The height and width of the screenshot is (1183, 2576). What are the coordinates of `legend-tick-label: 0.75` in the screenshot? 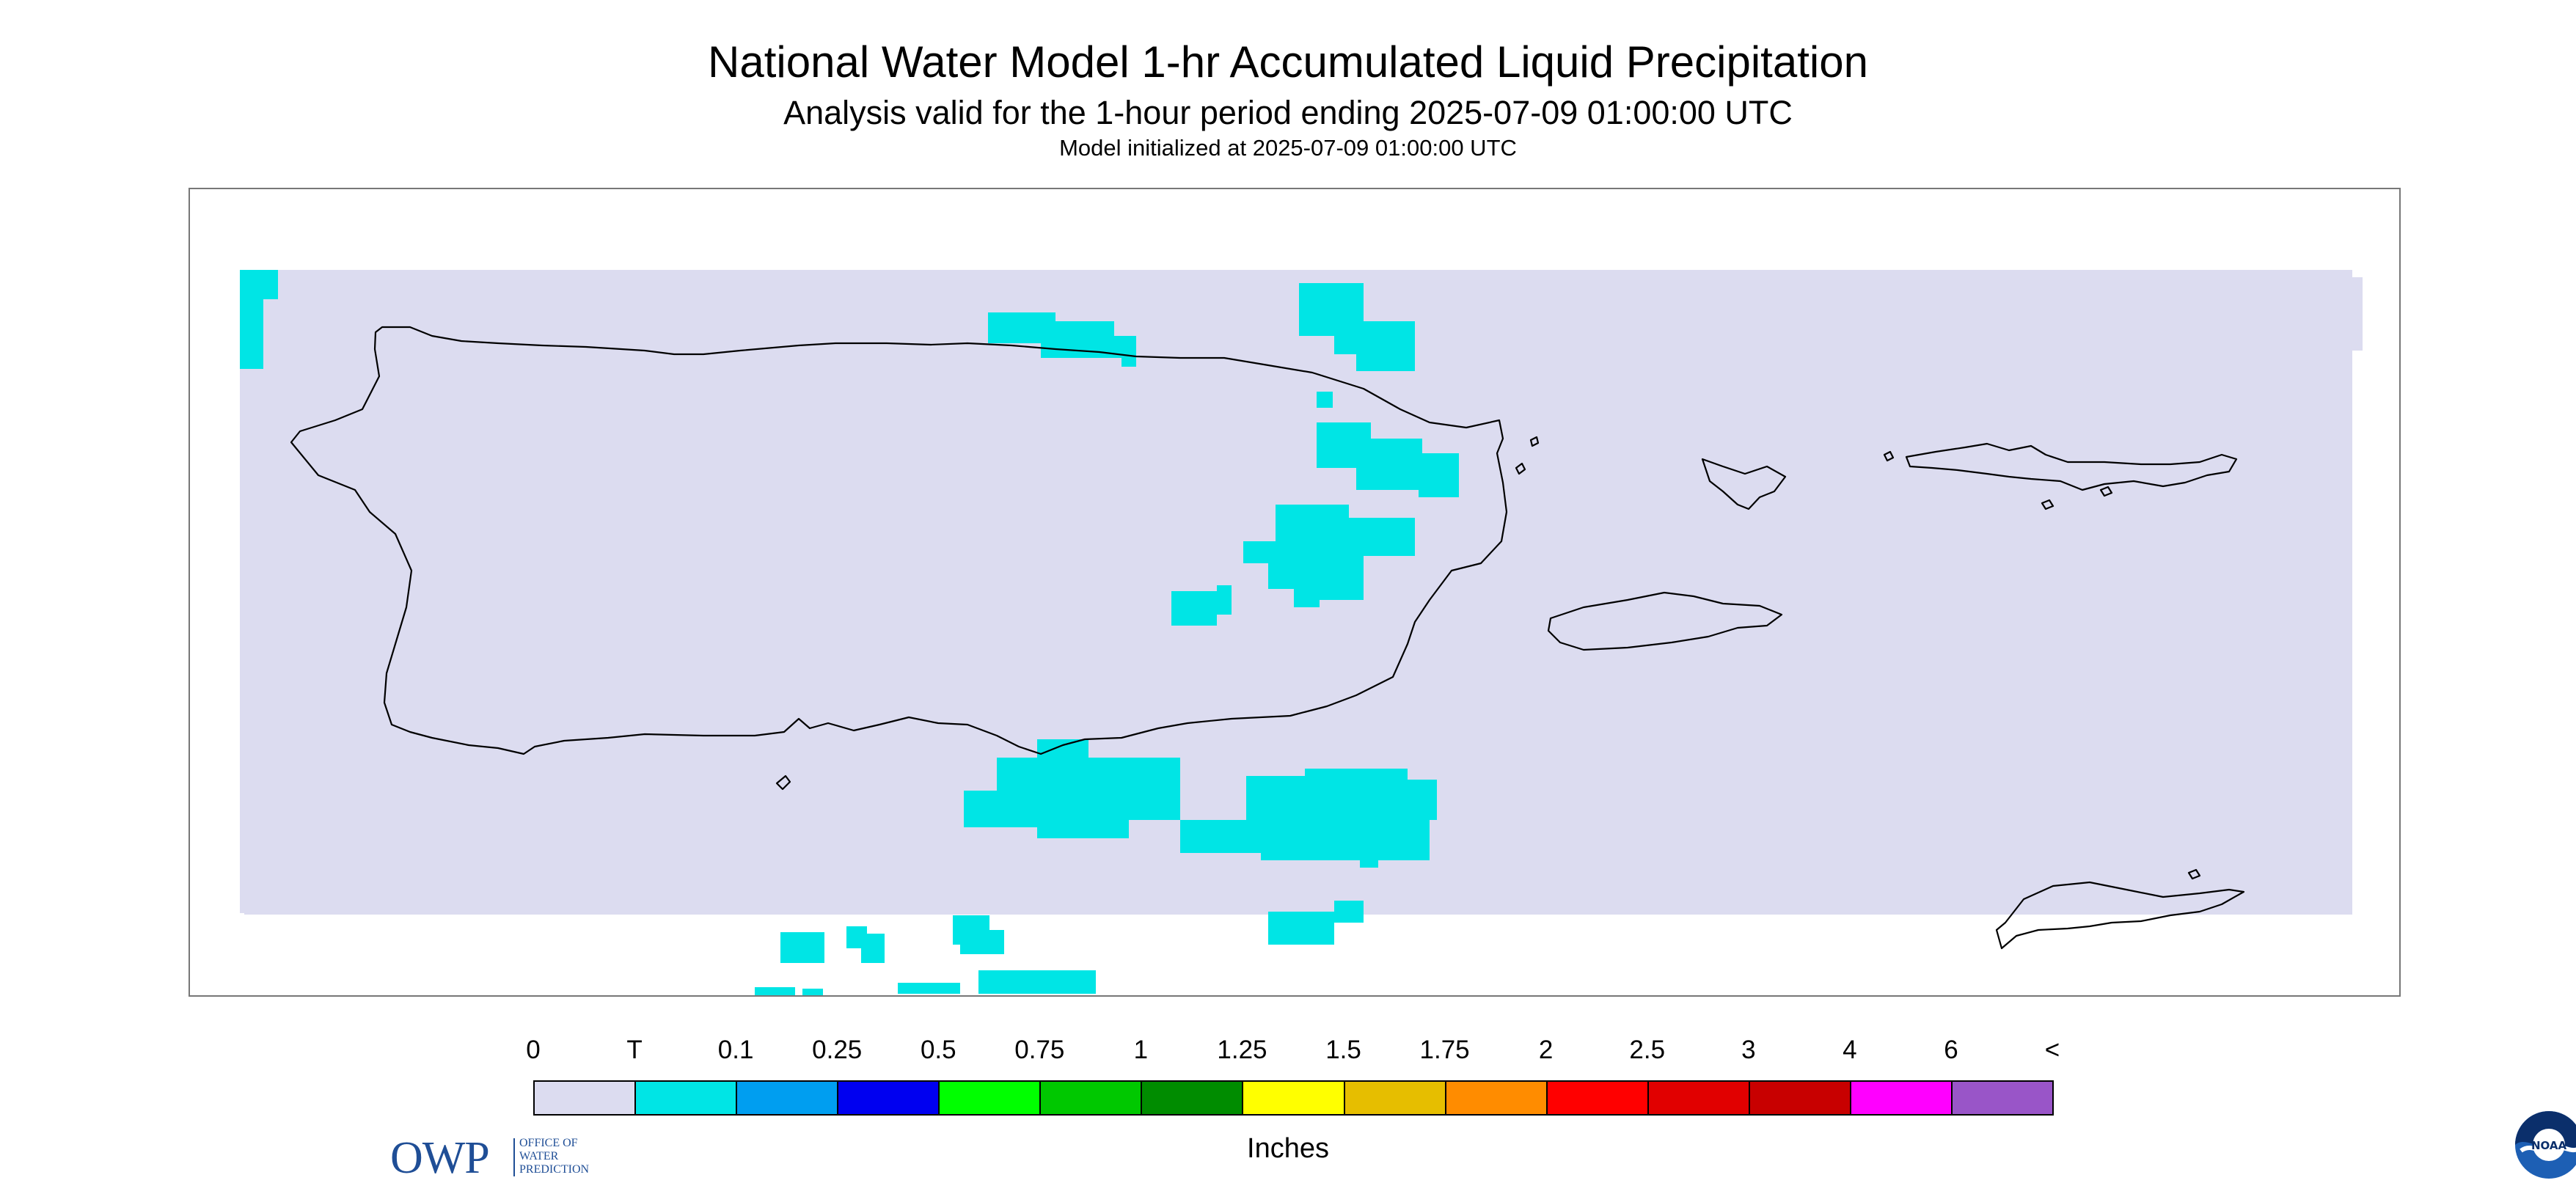 It's located at (1039, 1050).